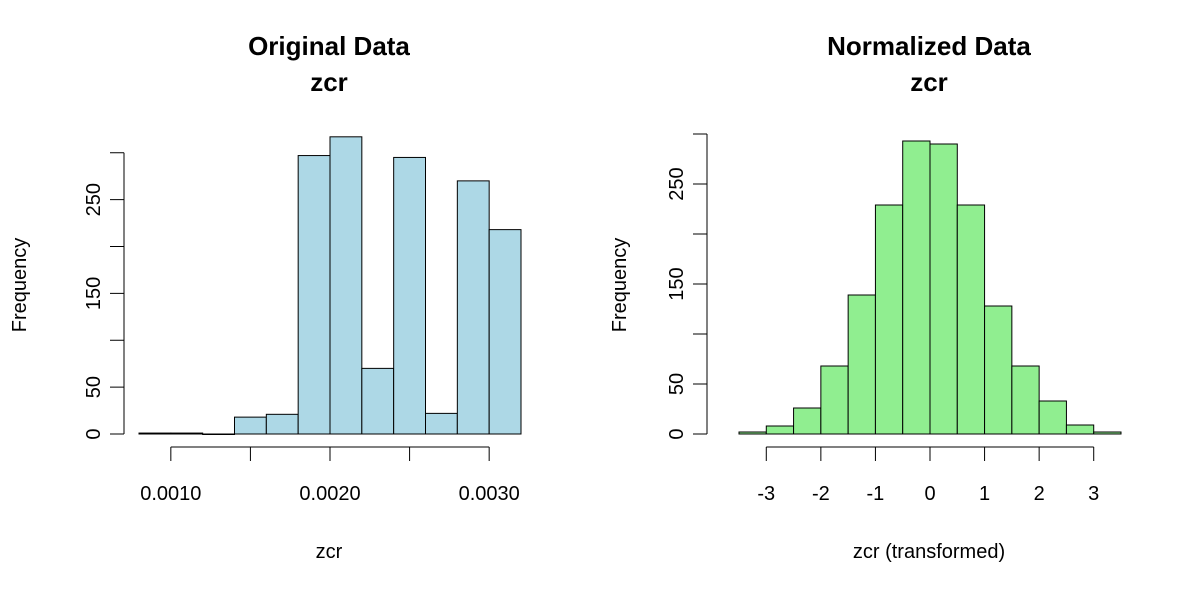 The width and height of the screenshot is (1200, 605). Describe the element at coordinates (1093, 494) in the screenshot. I see `normalized-x-tick-label-6: 3` at that location.